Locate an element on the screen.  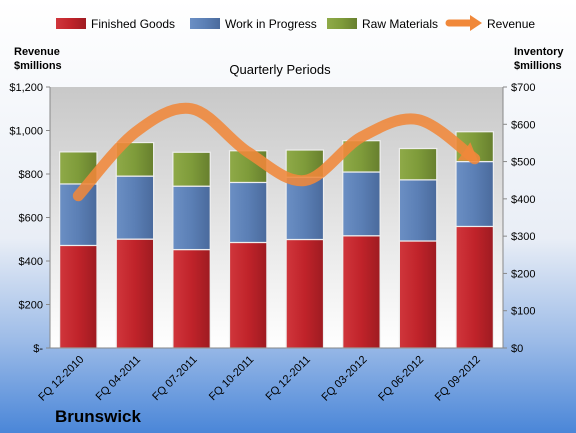
bar-finished-goods-fq-07-2011 is located at coordinates (191, 298).